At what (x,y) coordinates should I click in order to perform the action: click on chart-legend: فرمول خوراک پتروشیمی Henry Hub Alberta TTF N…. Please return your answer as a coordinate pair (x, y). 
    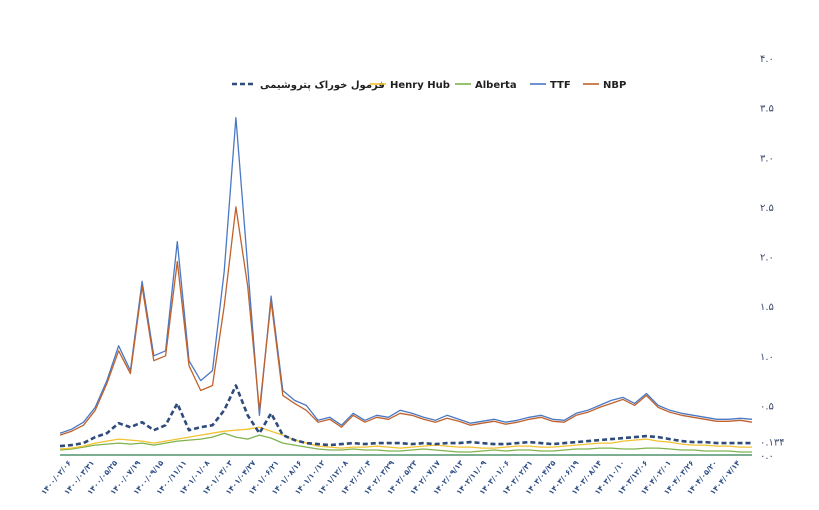
    Looking at the image, I should click on (429, 85).